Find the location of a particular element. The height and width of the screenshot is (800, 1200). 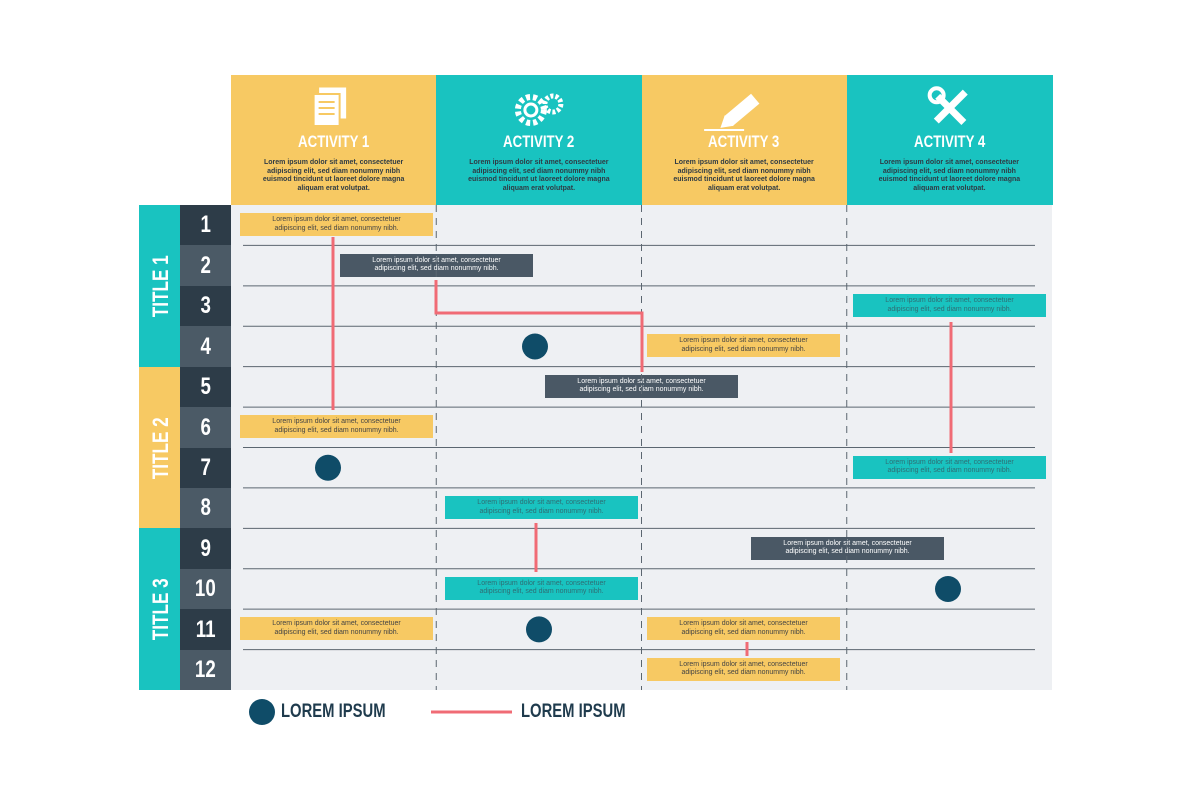

row-number: 8 is located at coordinates (205, 508).